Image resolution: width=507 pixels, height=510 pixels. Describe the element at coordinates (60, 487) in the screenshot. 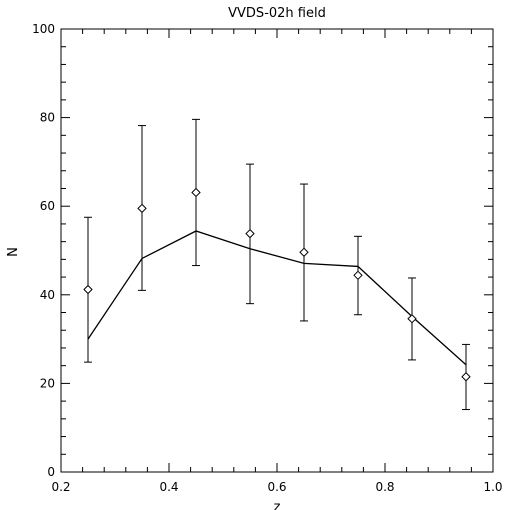

I see `x-tick-label: 0.2` at that location.